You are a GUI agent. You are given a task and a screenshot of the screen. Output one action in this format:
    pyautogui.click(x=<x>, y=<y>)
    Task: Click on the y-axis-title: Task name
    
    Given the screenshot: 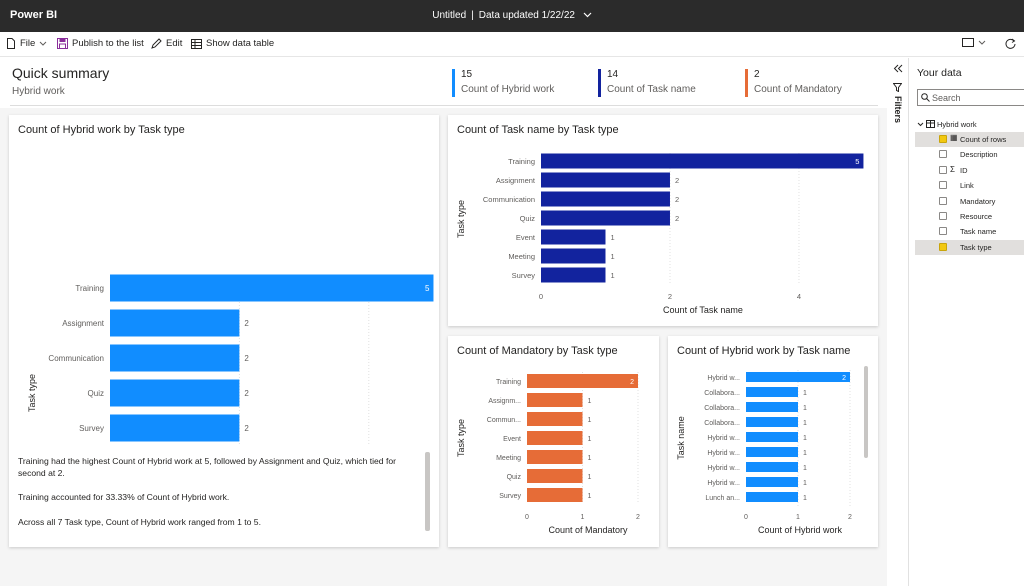 What is the action you would take?
    pyautogui.click(x=681, y=438)
    